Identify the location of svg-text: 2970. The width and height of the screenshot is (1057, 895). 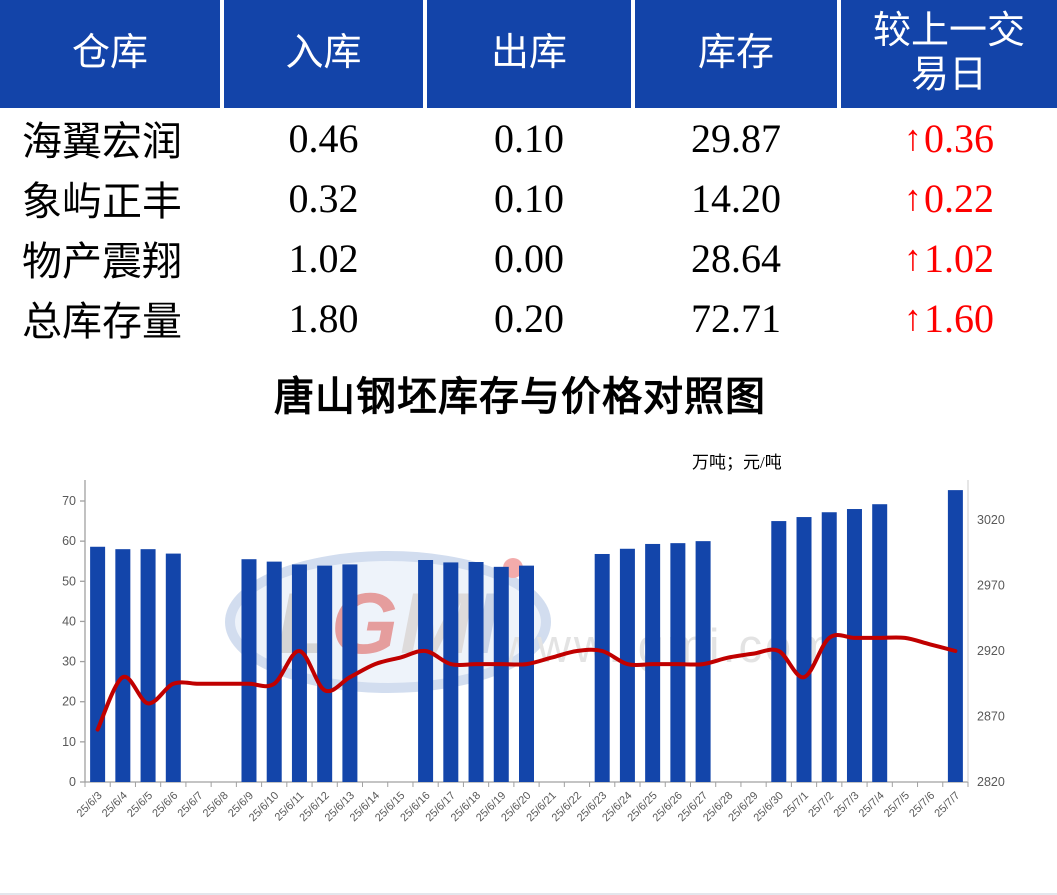
(991, 586).